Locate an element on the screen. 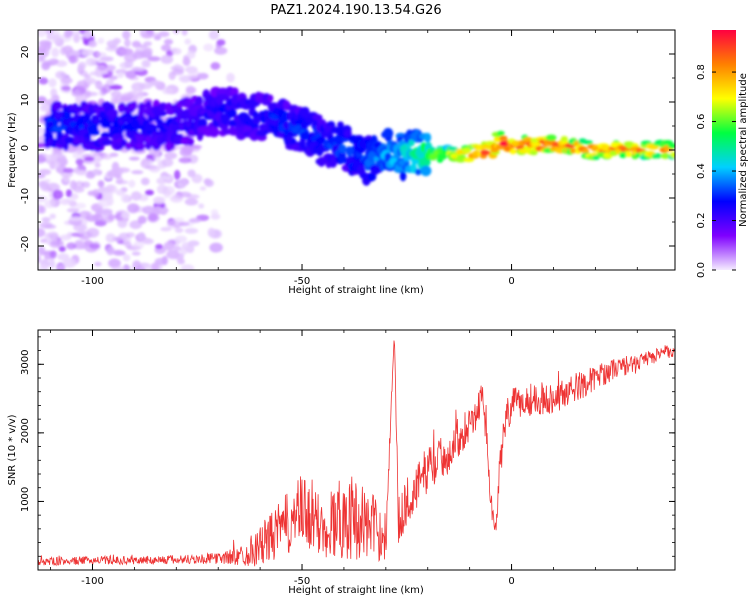  colorbar-tick-label: 0.0 is located at coordinates (701, 270).